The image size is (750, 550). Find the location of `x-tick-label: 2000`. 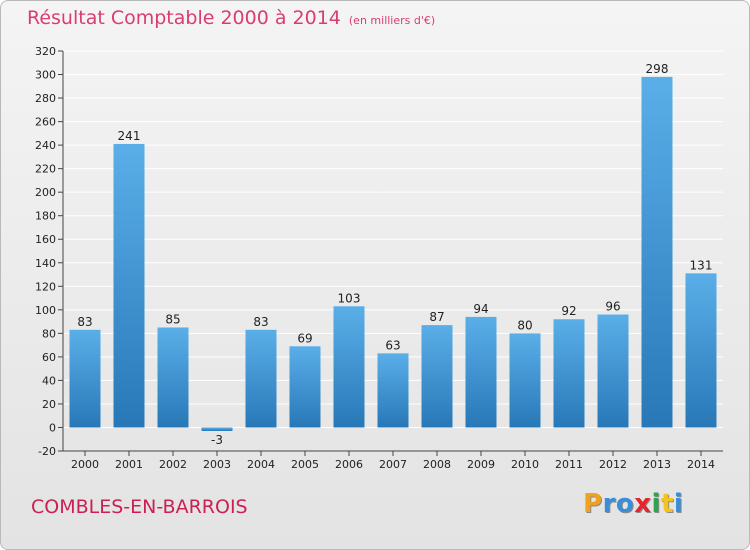

x-tick-label: 2000 is located at coordinates (85, 464).